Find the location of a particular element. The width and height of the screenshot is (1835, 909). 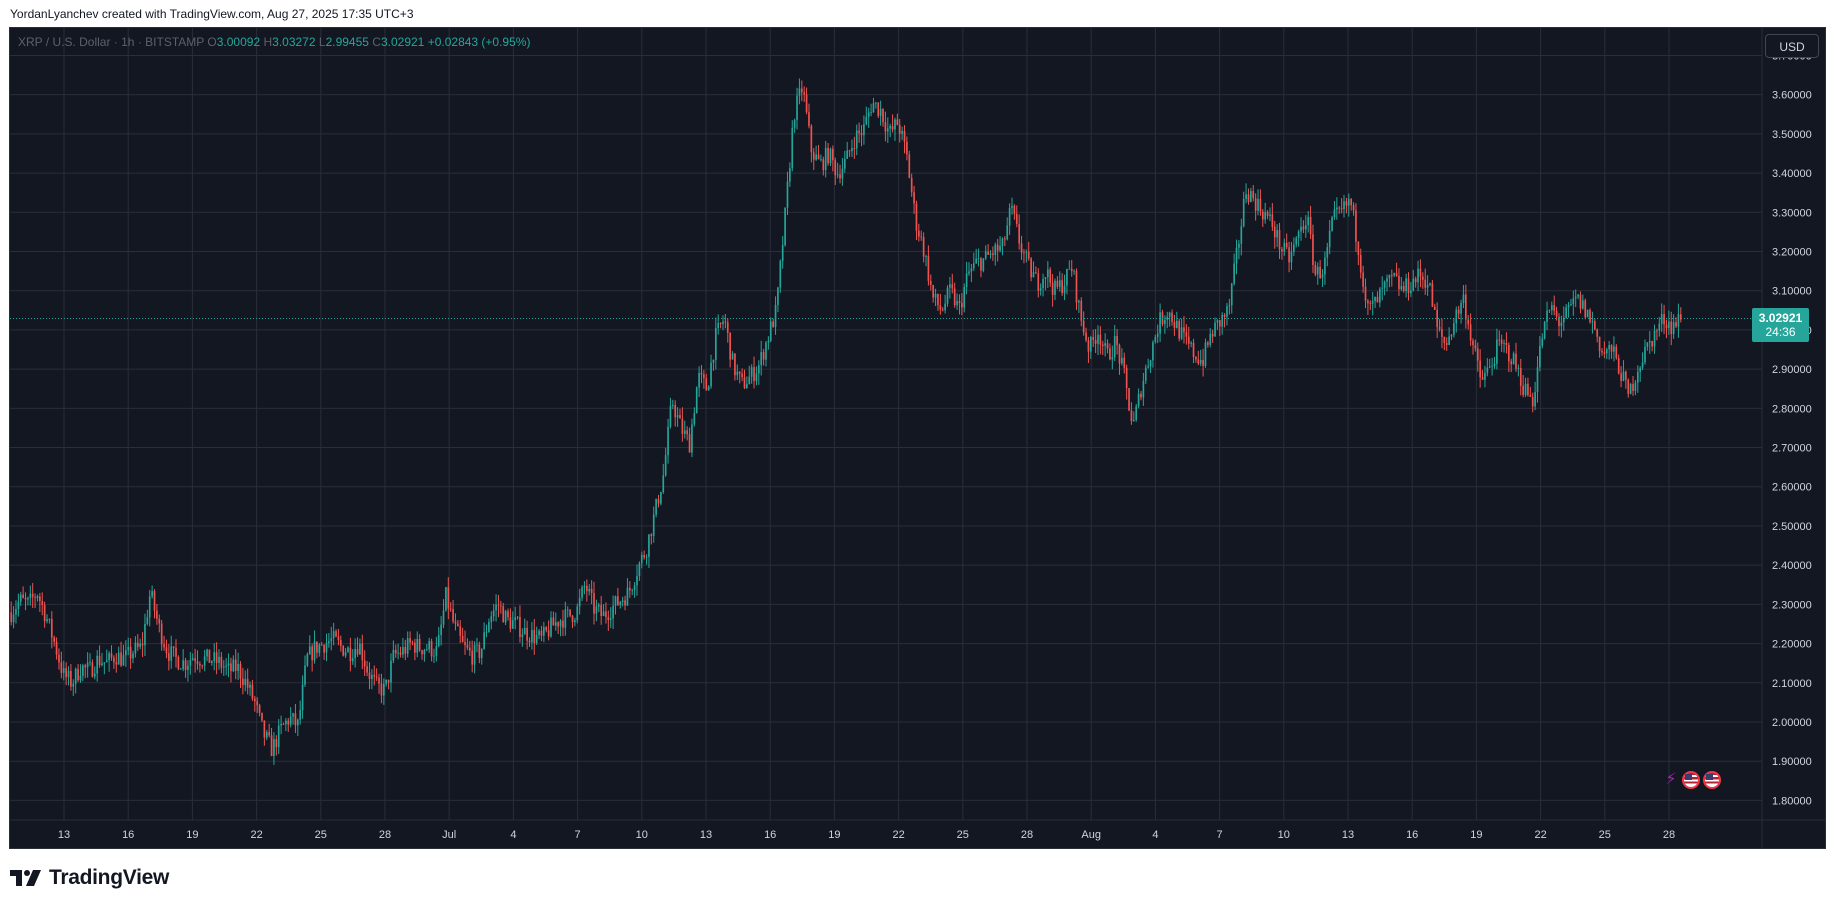

x-tick-label: 28 is located at coordinates (1027, 835).